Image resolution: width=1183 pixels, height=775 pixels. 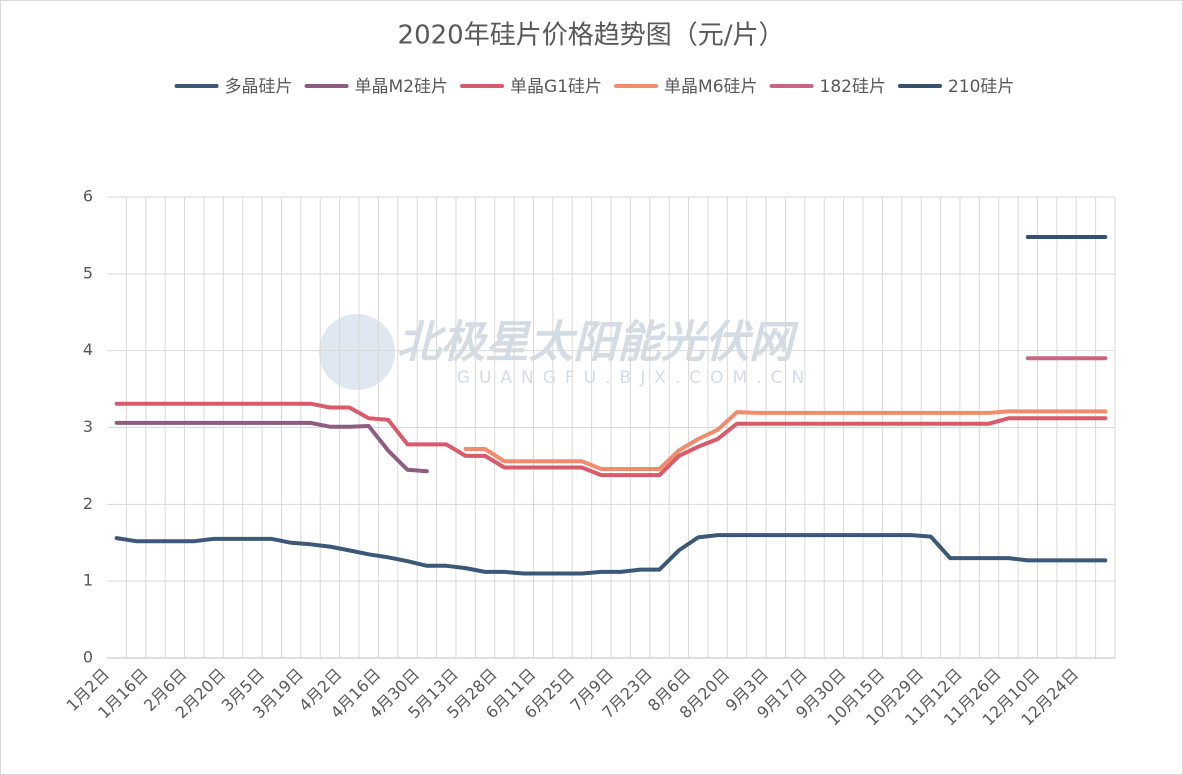 What do you see at coordinates (259, 87) in the screenshot?
I see `legend-label: 多晶硅片` at bounding box center [259, 87].